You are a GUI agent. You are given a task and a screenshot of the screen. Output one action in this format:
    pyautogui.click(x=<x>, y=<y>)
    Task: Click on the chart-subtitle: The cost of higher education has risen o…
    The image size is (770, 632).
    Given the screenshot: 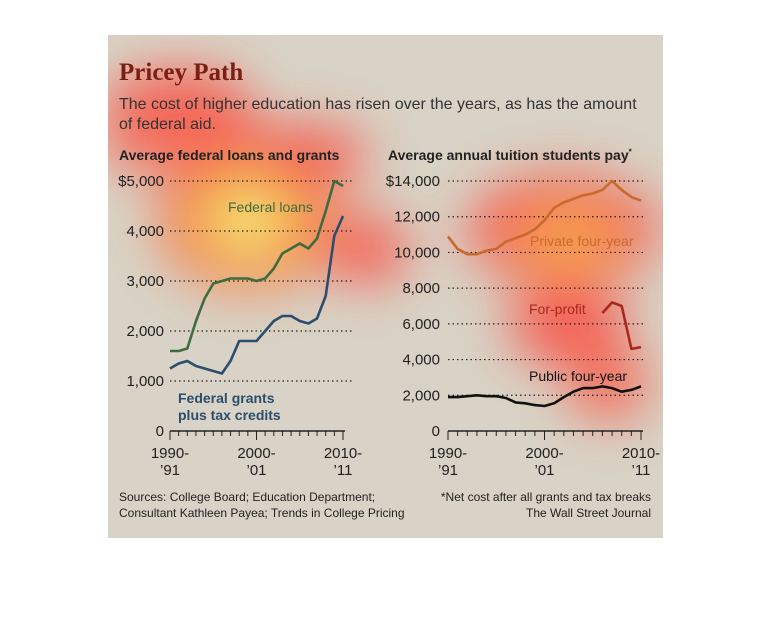 What is the action you would take?
    pyautogui.click(x=378, y=114)
    